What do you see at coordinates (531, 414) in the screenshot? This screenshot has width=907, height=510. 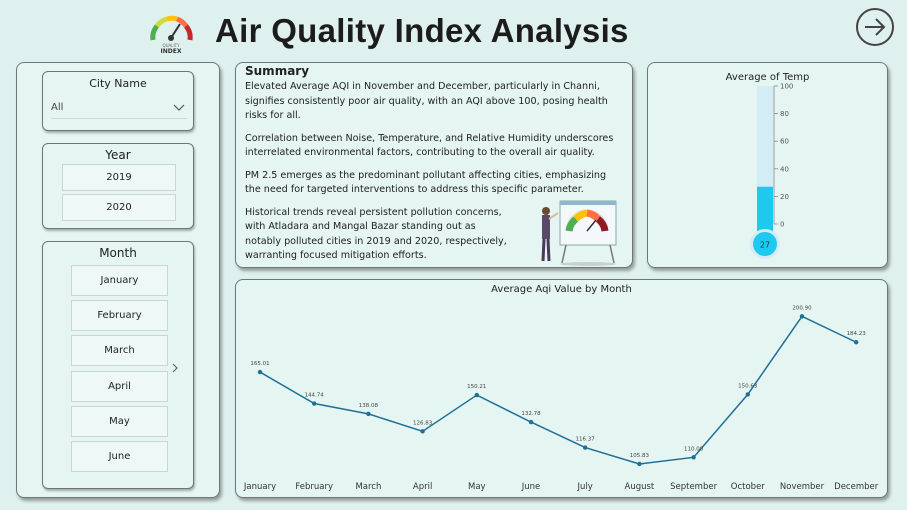 I see `data-label: 132.78` at bounding box center [531, 414].